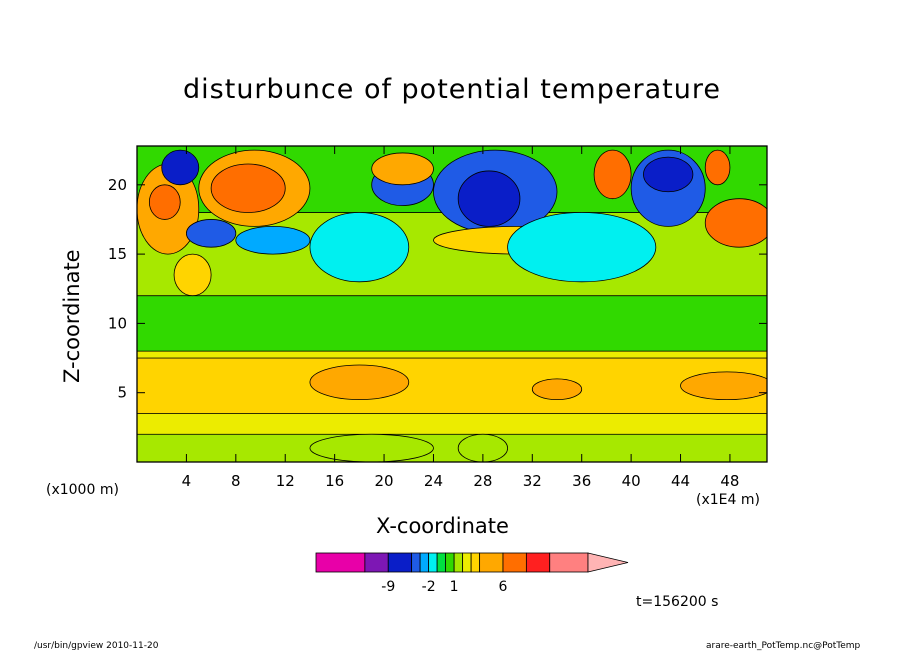 The height and width of the screenshot is (654, 904). I want to click on x-unit-label-right: (x1E4 m), so click(728, 500).